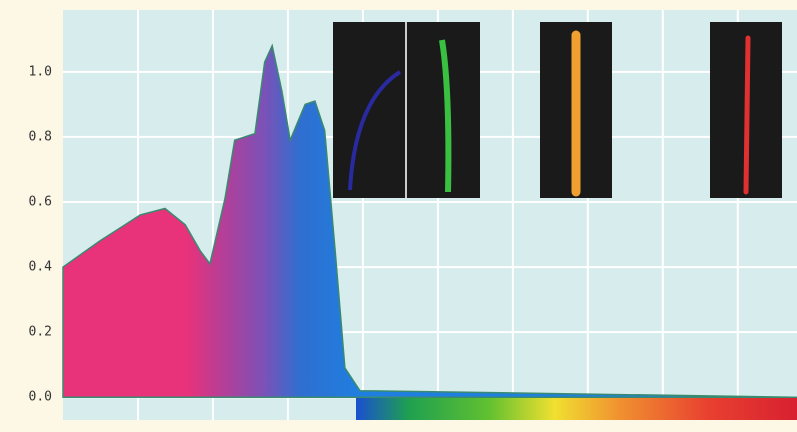 The width and height of the screenshot is (797, 432). Describe the element at coordinates (40, 136) in the screenshot. I see `y-tick-label: 0.8` at that location.